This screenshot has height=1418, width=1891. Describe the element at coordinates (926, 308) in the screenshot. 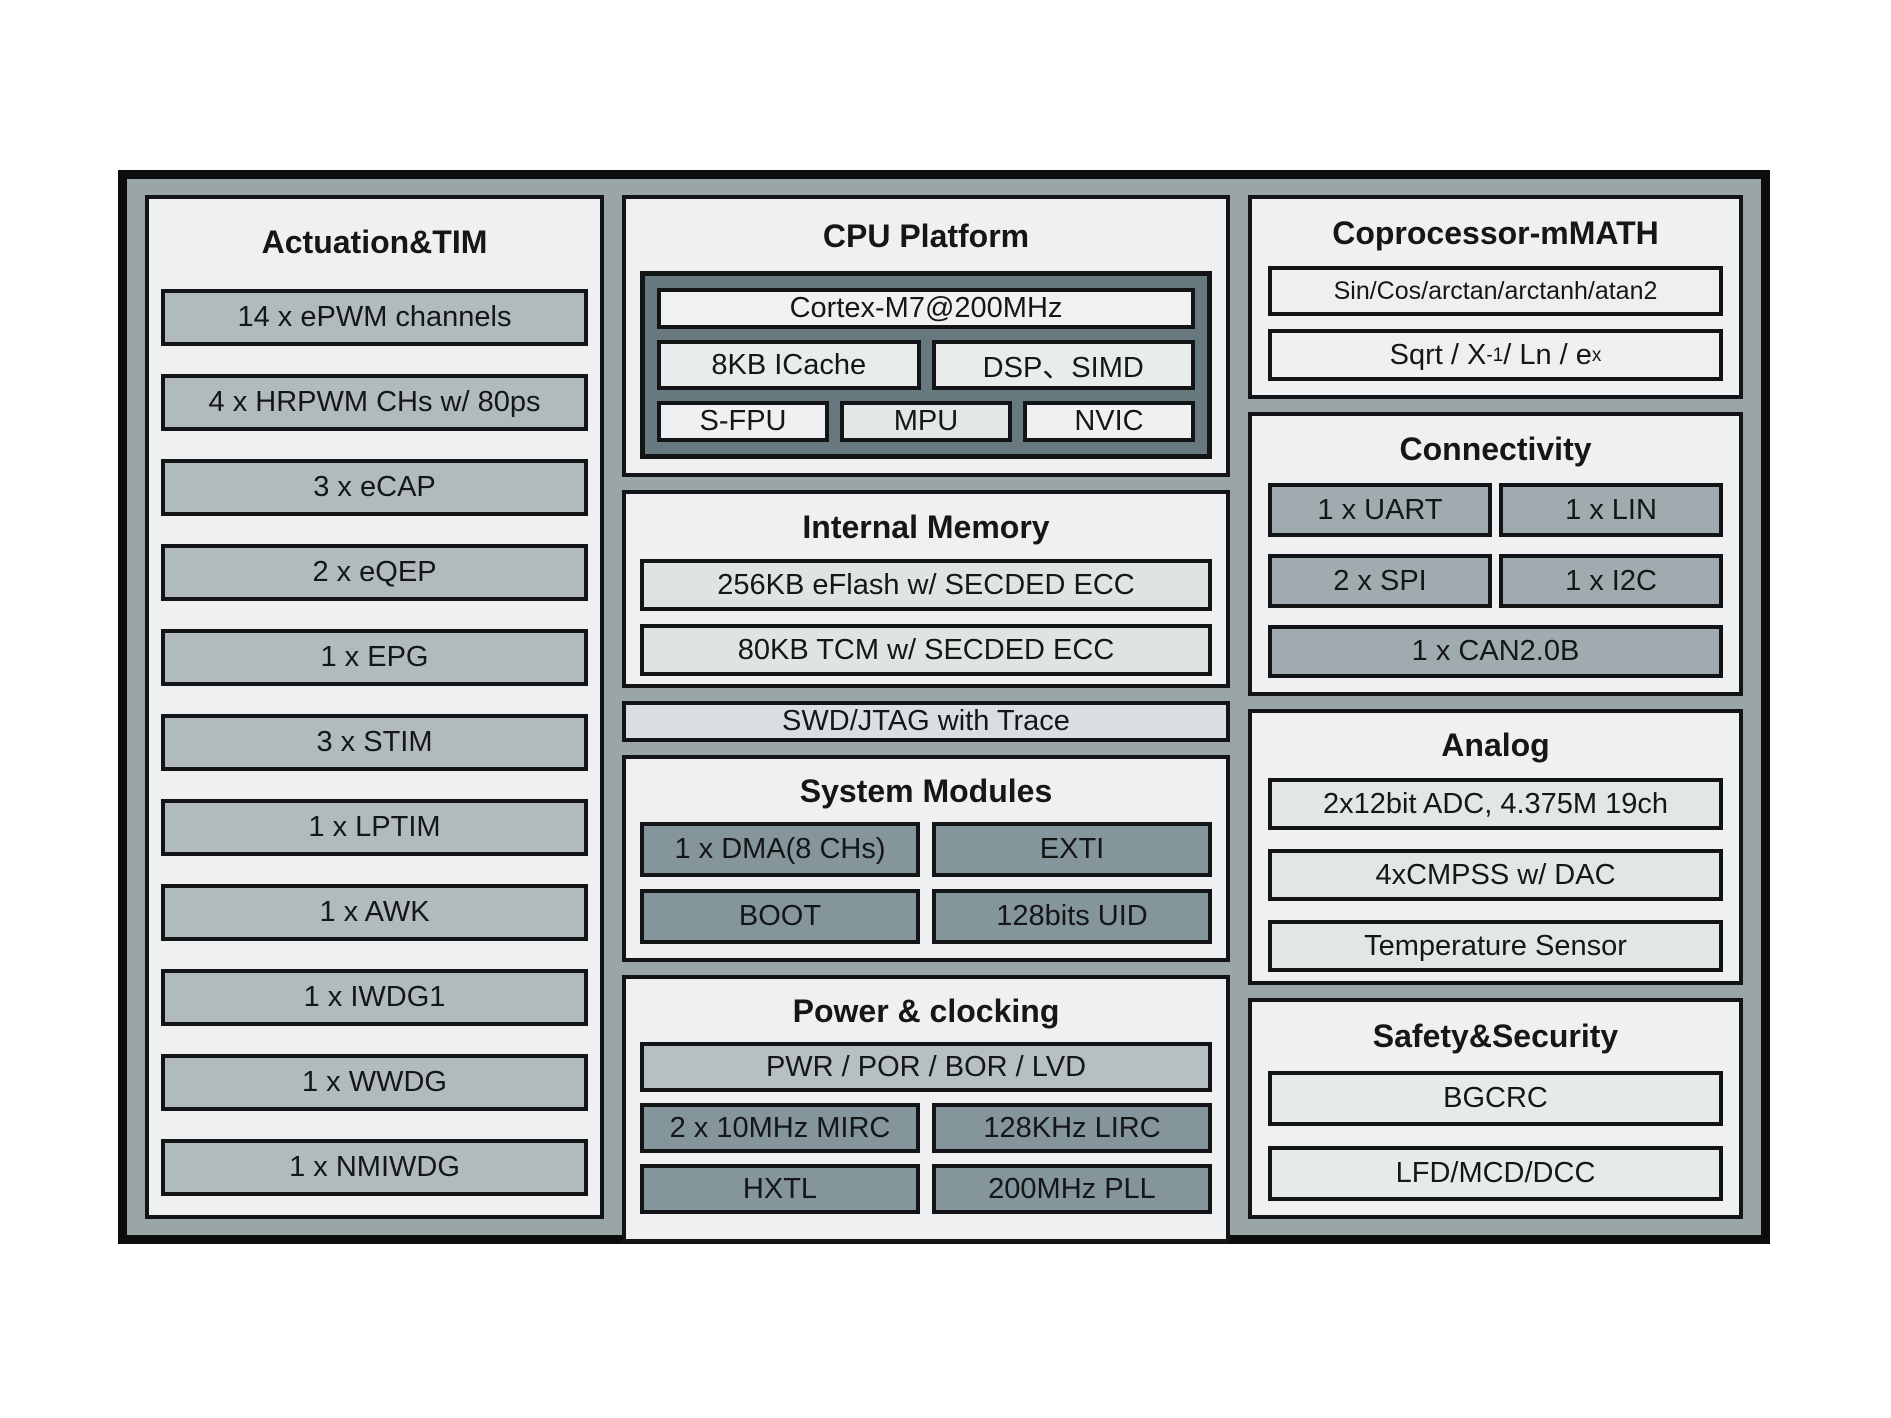

I see `block-cortex-m7: Cortex-M7@200MHz` at that location.